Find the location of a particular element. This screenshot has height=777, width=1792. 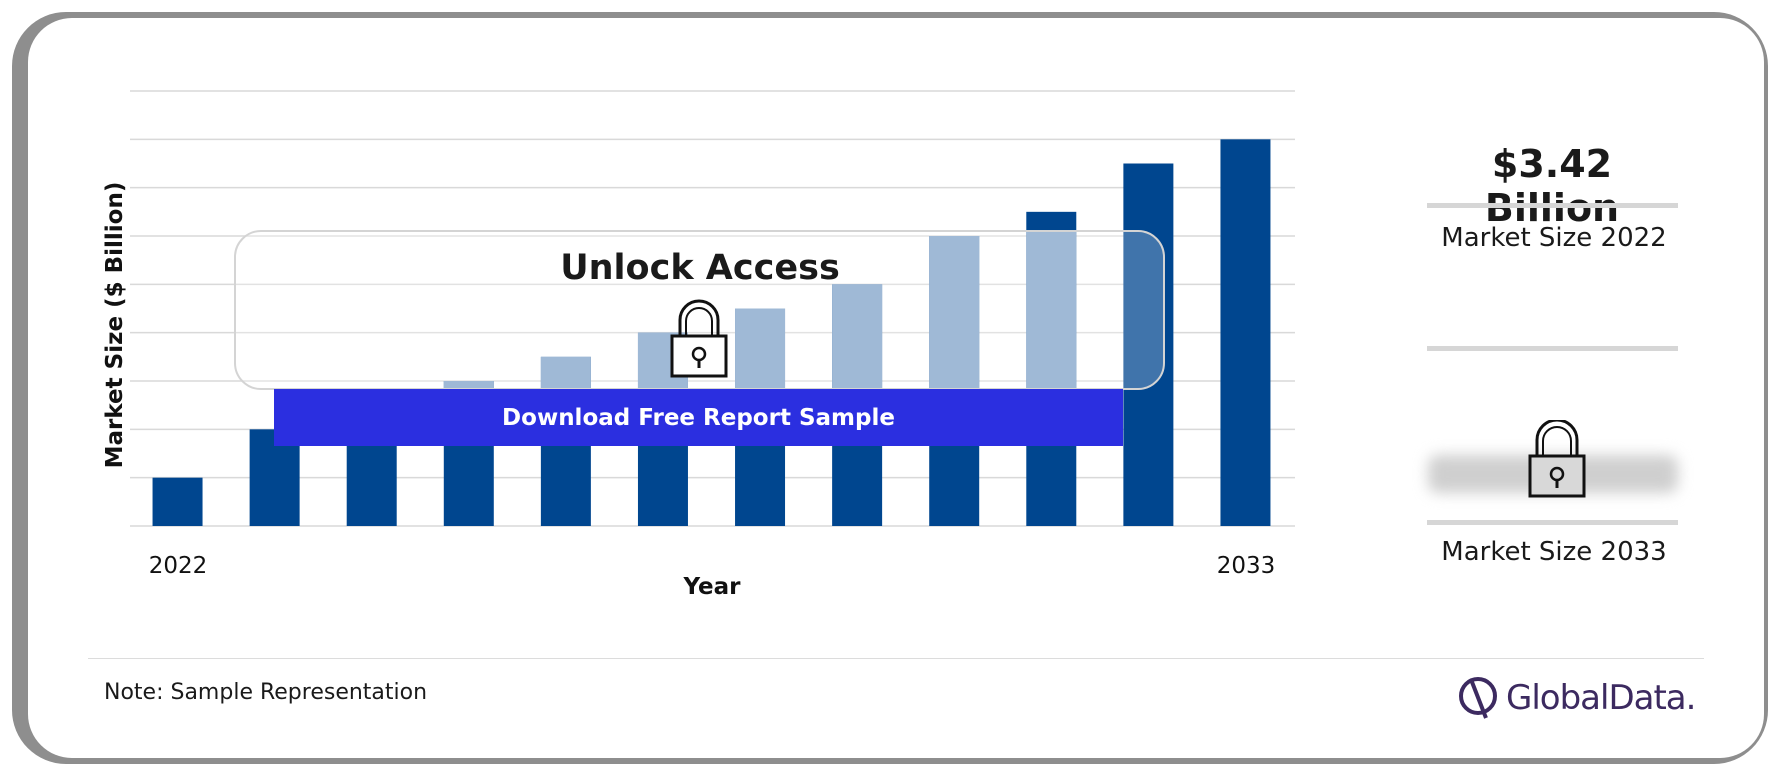

footer-note: Note: Sample Representation is located at coordinates (266, 692).